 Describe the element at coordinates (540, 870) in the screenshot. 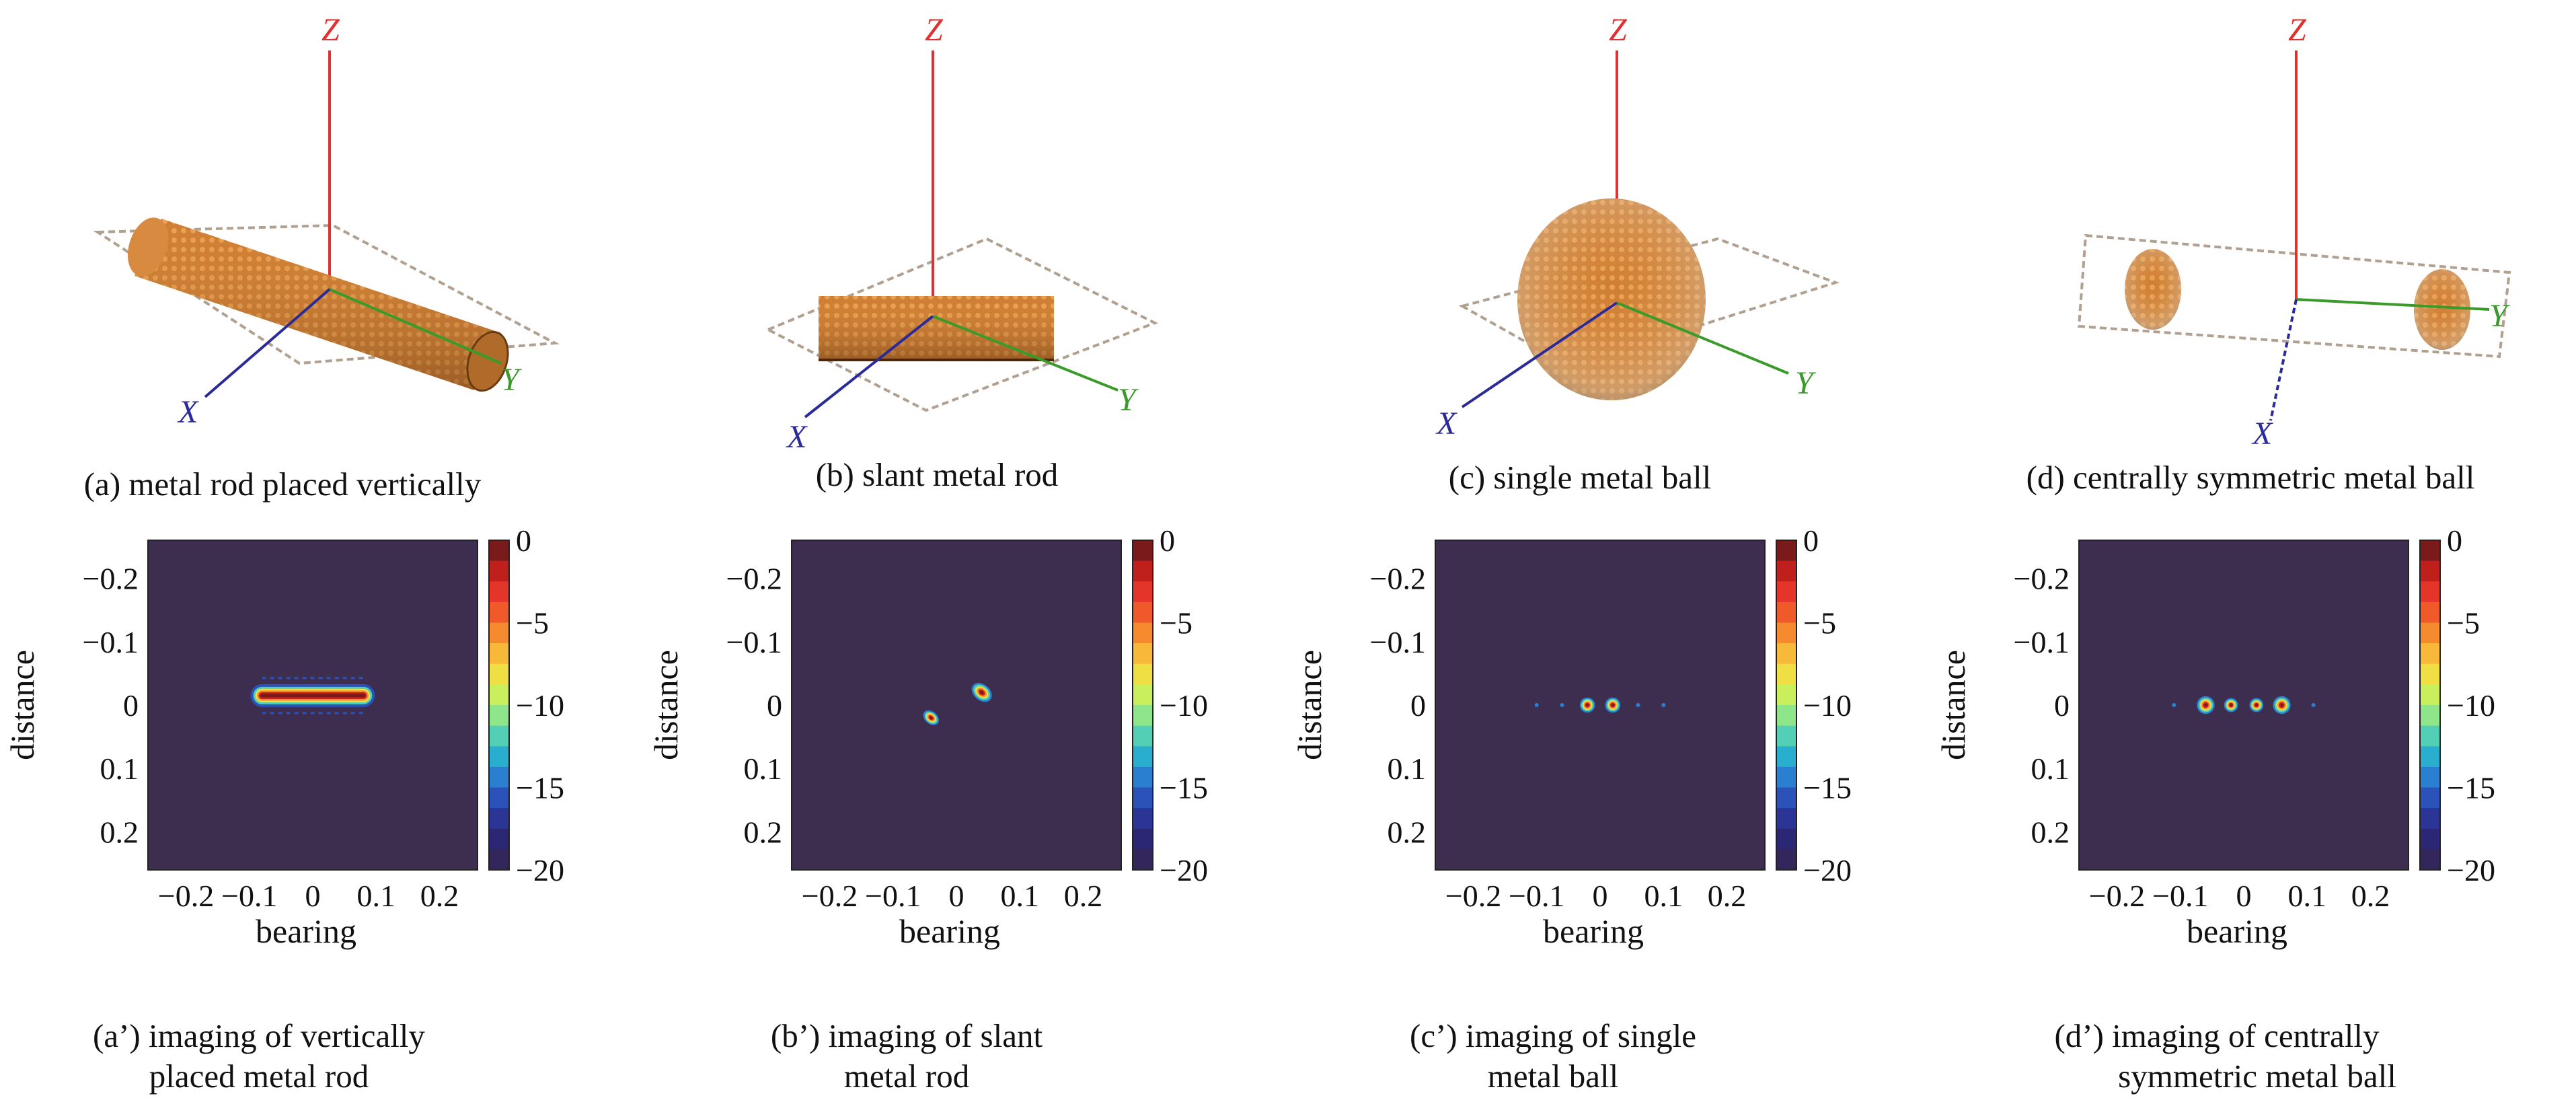

I see `colorbar-tick-label: −20` at that location.